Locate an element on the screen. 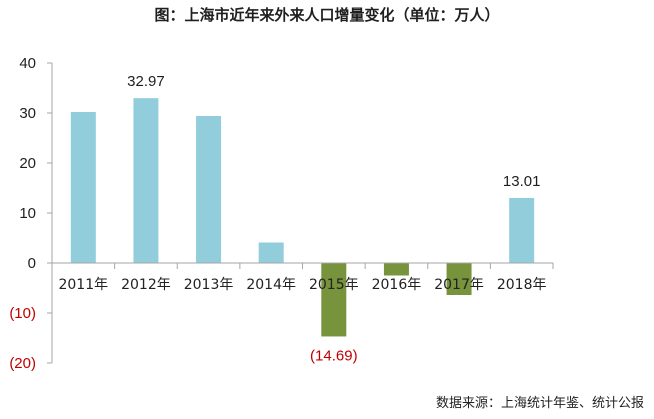  bar-2018年 is located at coordinates (522, 230).